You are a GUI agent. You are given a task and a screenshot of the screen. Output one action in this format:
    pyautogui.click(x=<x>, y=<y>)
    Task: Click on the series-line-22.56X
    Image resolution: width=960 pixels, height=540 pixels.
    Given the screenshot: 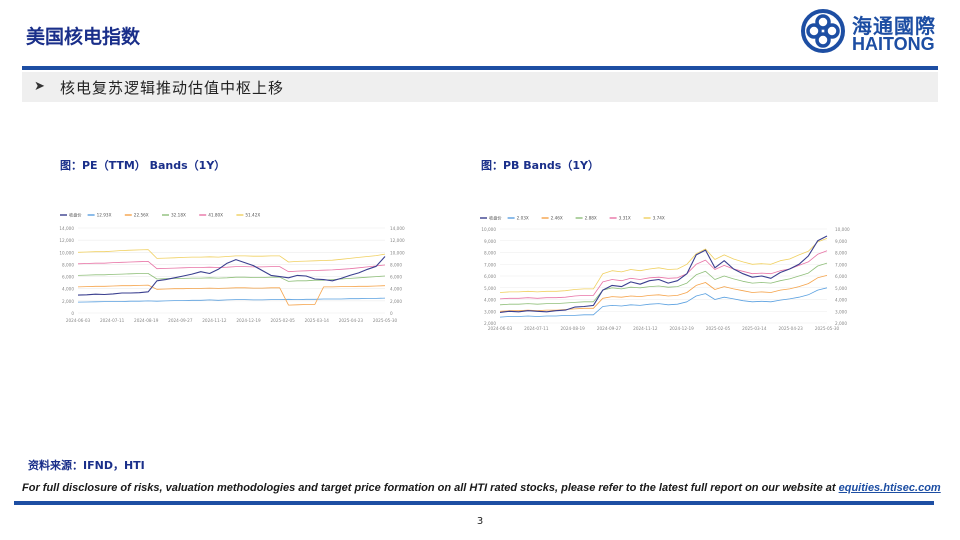 What is the action you would take?
    pyautogui.click(x=231, y=295)
    